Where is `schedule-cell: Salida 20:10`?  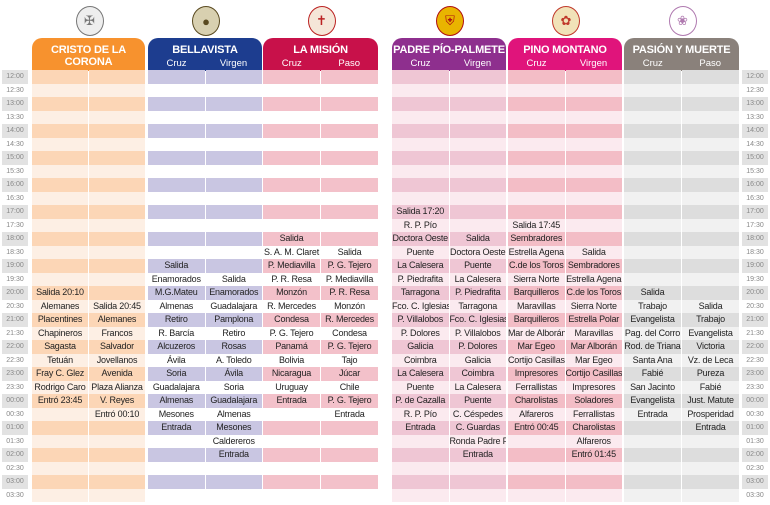 schedule-cell: Salida 20:10 is located at coordinates (60, 293).